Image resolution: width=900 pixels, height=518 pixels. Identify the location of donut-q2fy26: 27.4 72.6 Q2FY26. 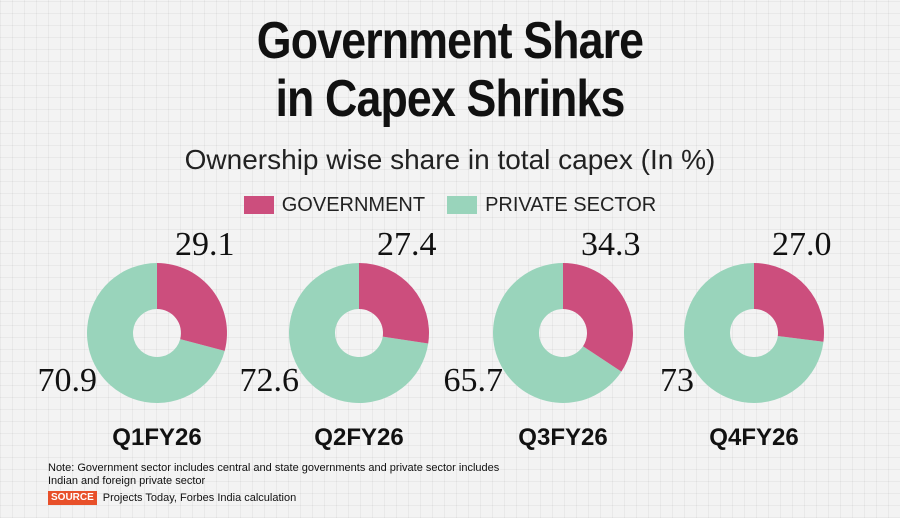
(338, 338).